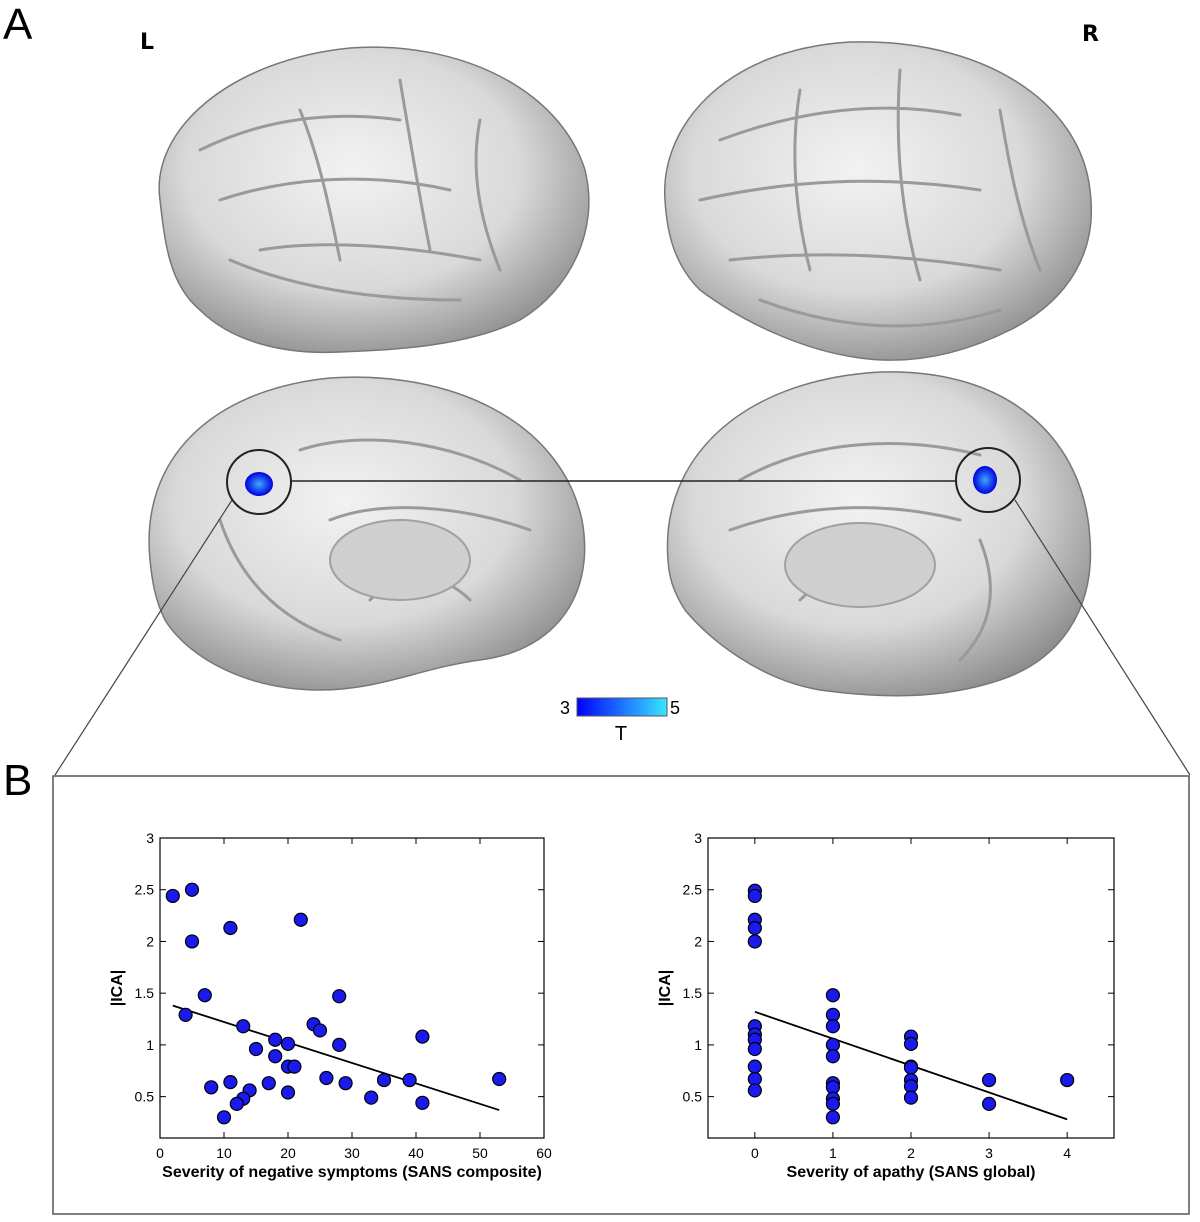 Image resolution: width=1200 pixels, height=1222 pixels. What do you see at coordinates (833, 1153) in the screenshot?
I see `x-tick-label: 1` at bounding box center [833, 1153].